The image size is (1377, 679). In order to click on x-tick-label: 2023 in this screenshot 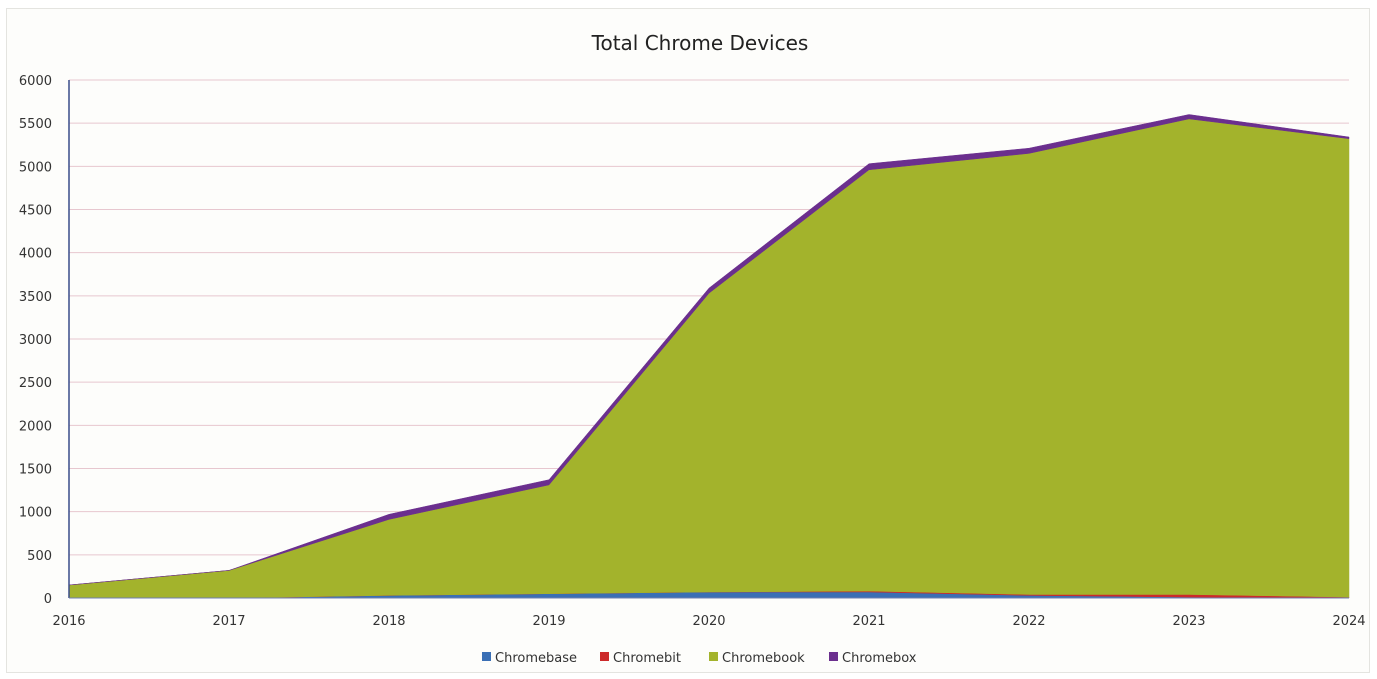, I will do `click(1188, 621)`.